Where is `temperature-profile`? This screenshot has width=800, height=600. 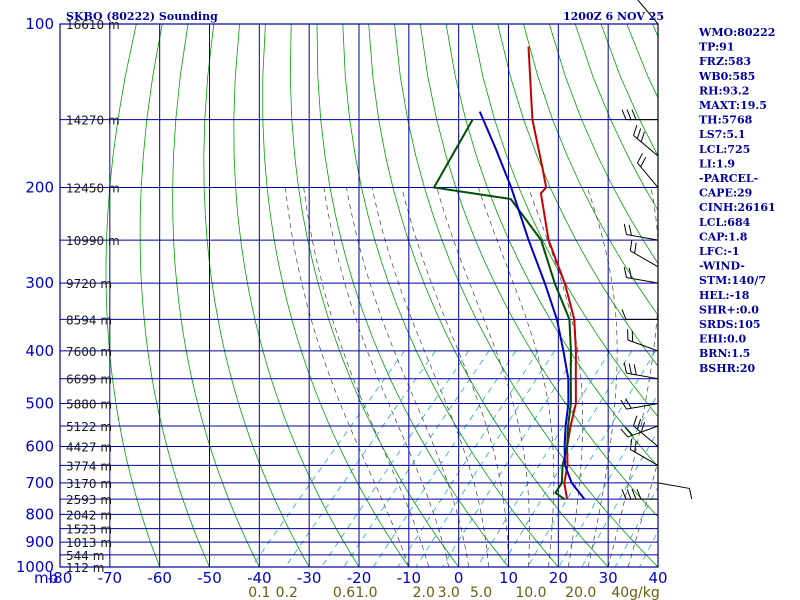
temperature-profile is located at coordinates (552, 273).